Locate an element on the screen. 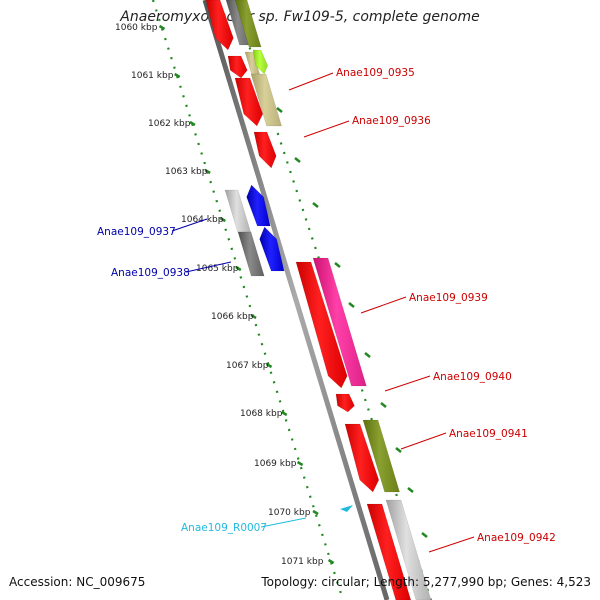 The image size is (600, 600). tick-label: 1063 kbp is located at coordinates (186, 172).